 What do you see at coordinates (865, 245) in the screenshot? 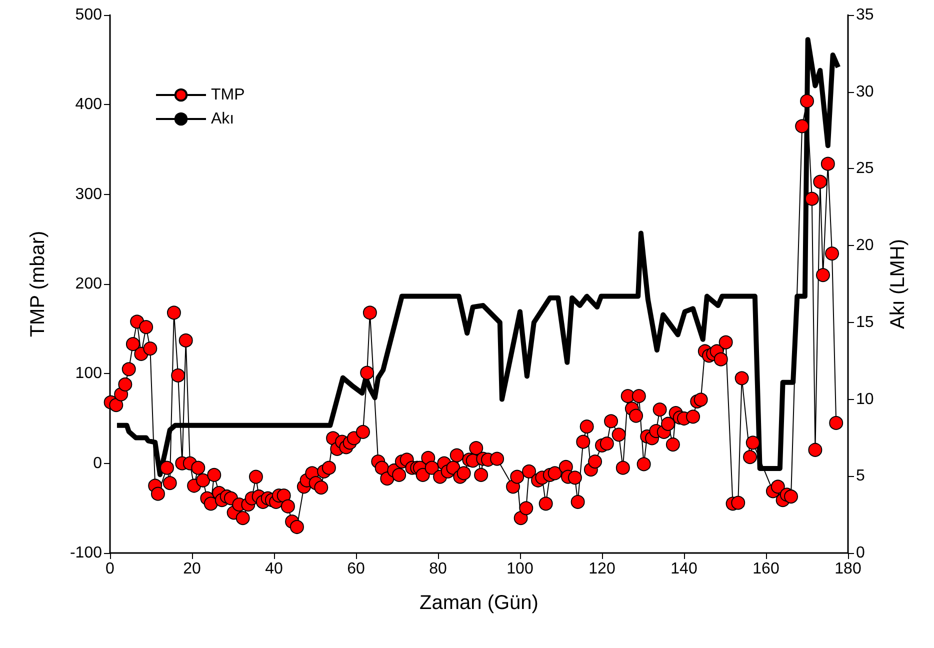
I see `y2-tick-label: 20` at bounding box center [865, 245].